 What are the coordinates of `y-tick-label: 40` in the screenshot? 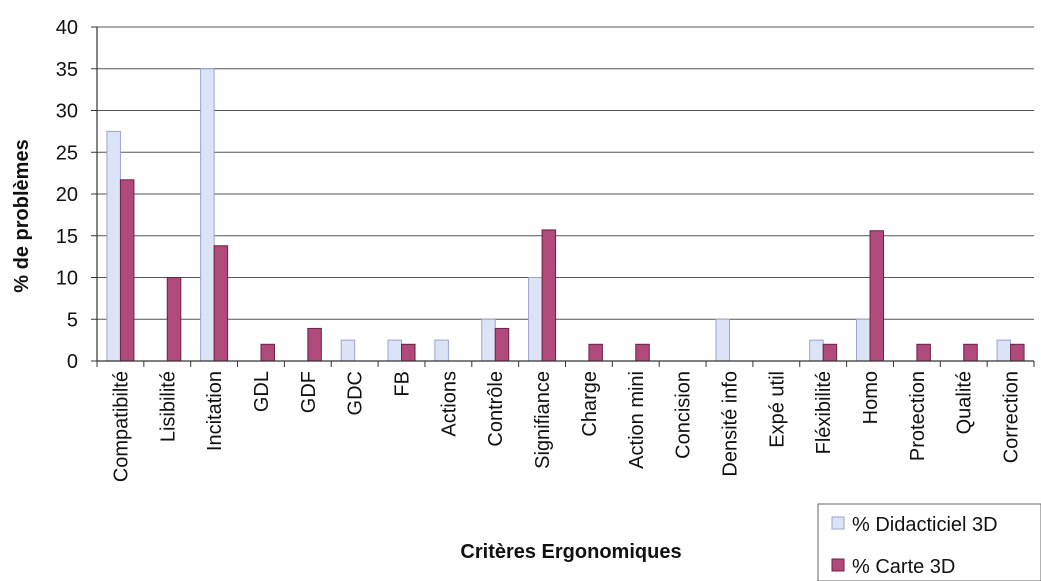 It's located at (67, 28).